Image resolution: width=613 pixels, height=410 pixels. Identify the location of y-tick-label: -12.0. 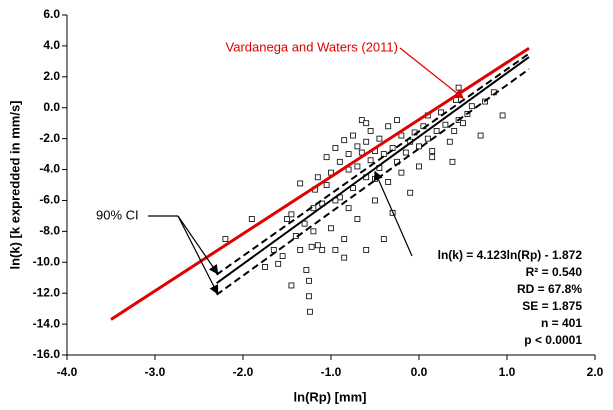
(47, 292).